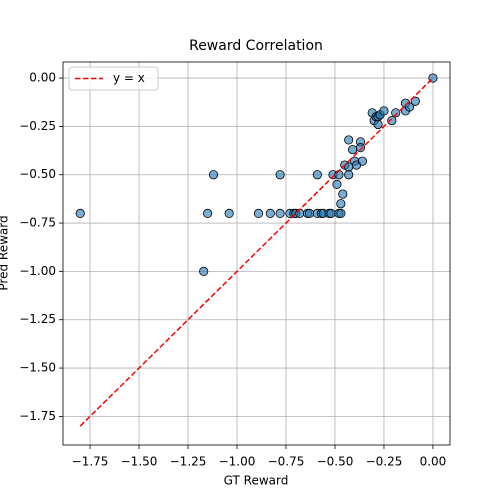 This screenshot has width=500, height=500. Describe the element at coordinates (5, 252) in the screenshot. I see `y-axis-label: Pred Reward` at that location.